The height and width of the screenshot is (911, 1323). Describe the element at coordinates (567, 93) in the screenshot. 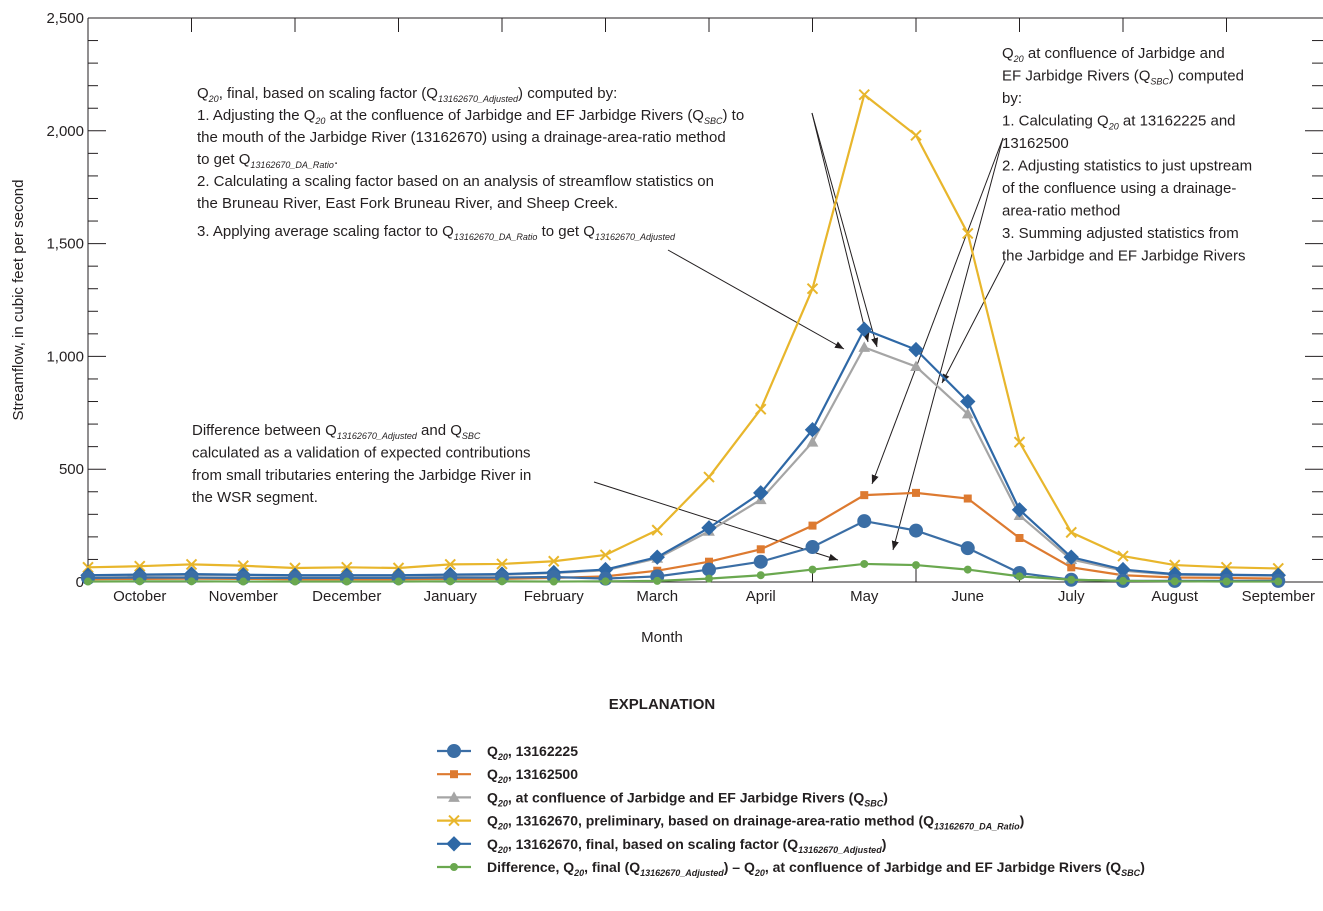

I see `text-run: ) computed by:` at that location.